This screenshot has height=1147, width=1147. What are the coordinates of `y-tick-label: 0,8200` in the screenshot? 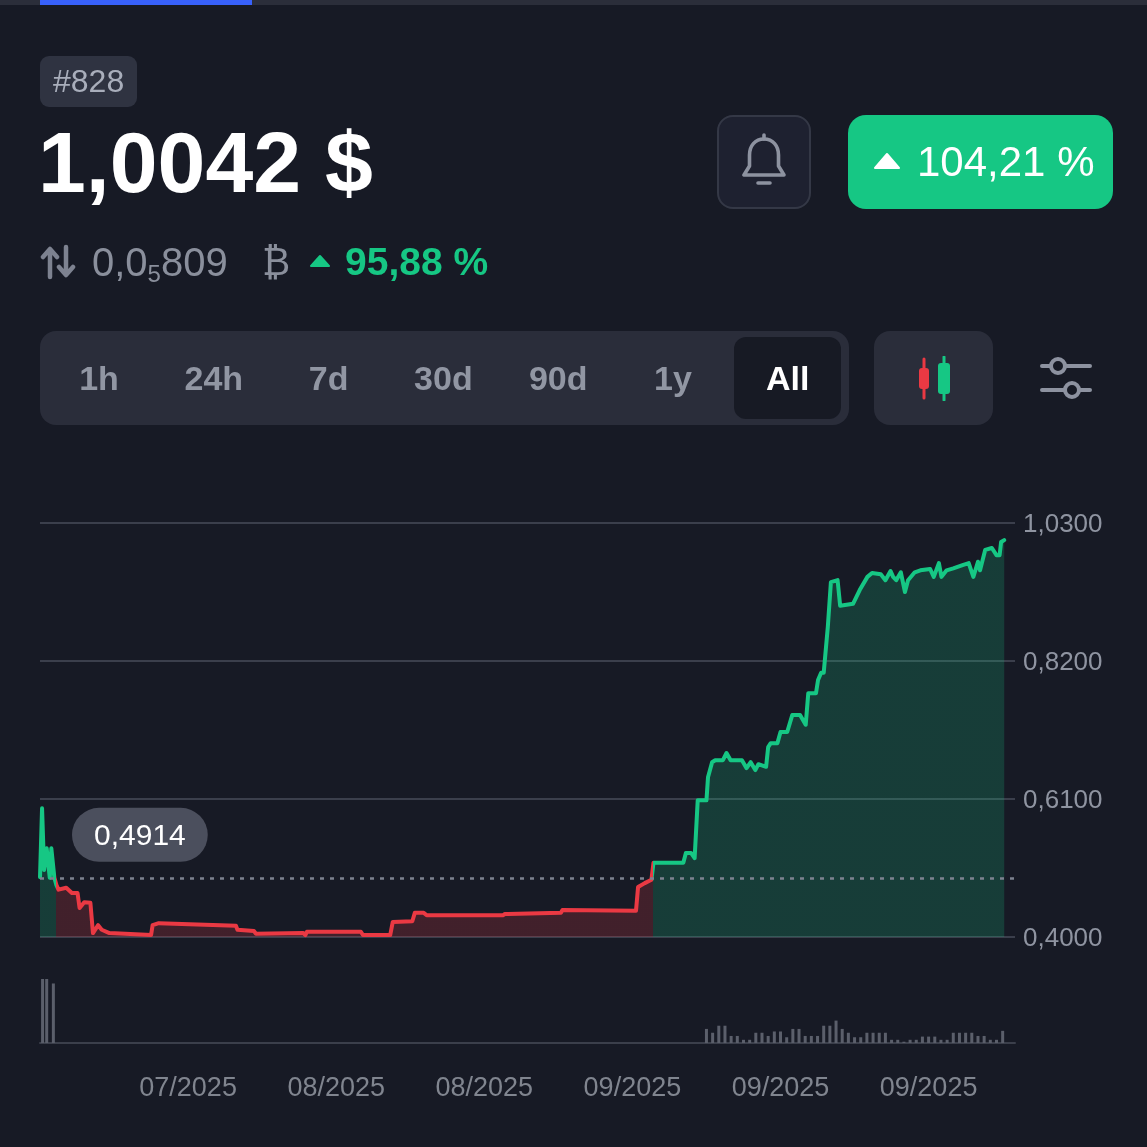 It's located at (1063, 661).